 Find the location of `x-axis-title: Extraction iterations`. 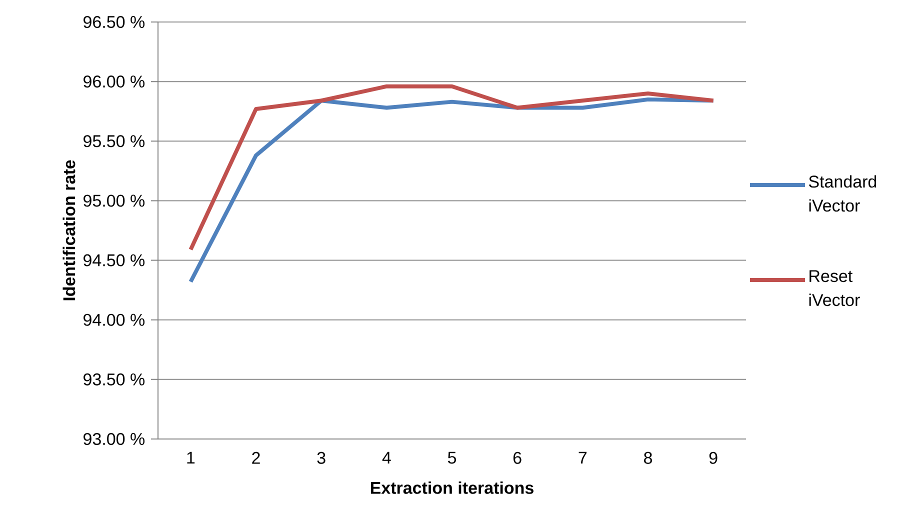

x-axis-title: Extraction iterations is located at coordinates (452, 487).